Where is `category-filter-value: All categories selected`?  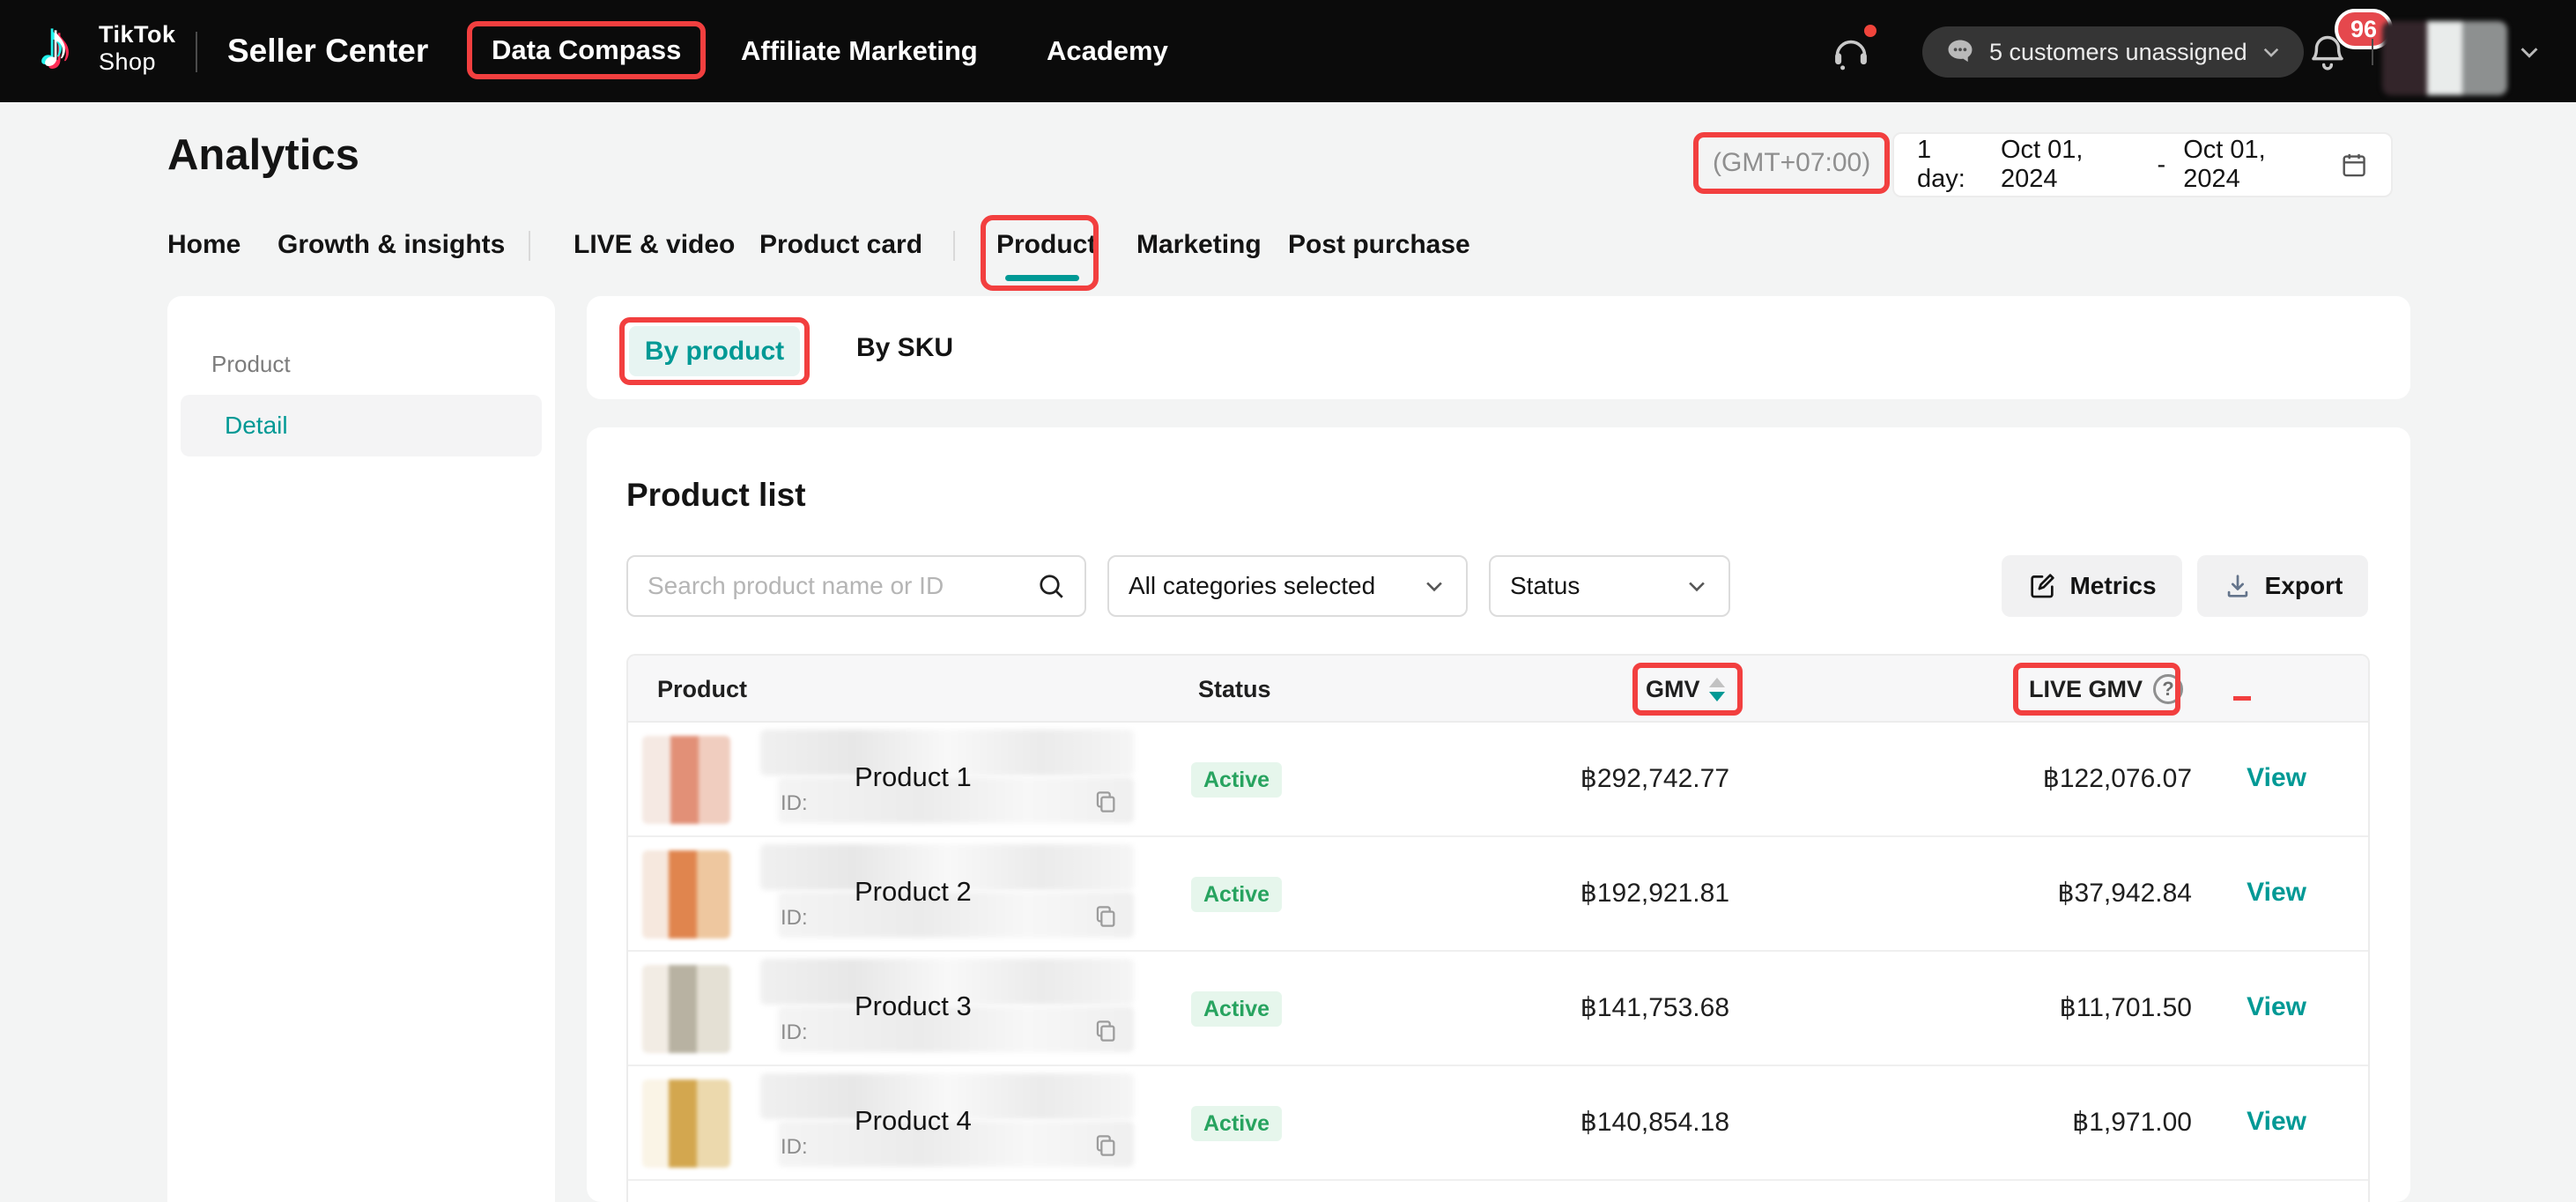
category-filter-value: All categories selected is located at coordinates (1253, 586).